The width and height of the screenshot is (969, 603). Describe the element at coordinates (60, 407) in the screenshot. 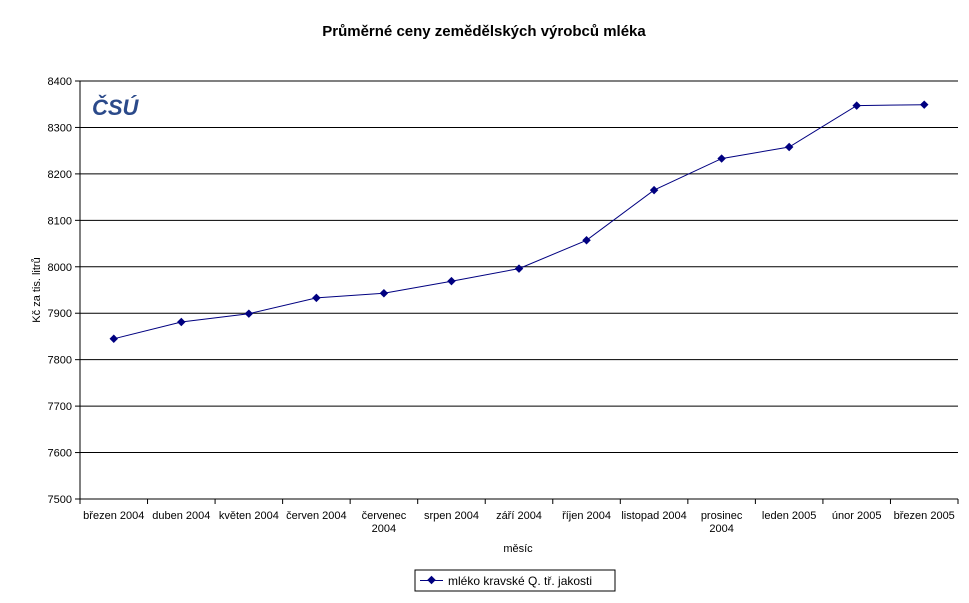

I see `y-tick-label: 7700` at that location.